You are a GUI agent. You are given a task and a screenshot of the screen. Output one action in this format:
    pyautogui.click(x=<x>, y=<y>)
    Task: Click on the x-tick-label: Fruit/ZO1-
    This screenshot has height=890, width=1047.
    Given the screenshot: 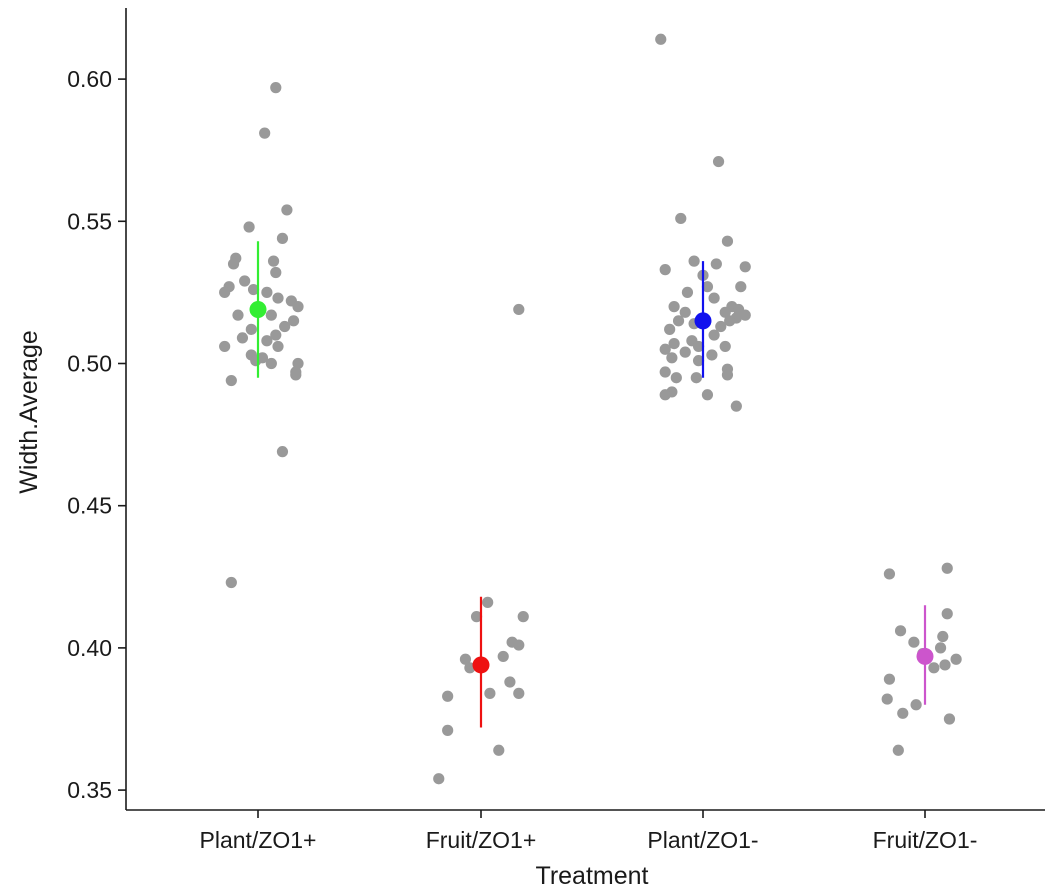 What is the action you would take?
    pyautogui.click(x=925, y=840)
    